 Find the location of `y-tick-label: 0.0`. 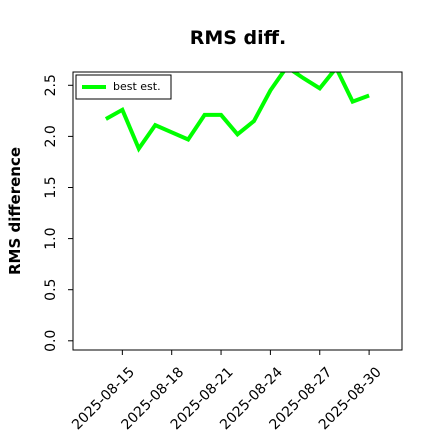

y-tick-label: 0.0 is located at coordinates (51, 341).